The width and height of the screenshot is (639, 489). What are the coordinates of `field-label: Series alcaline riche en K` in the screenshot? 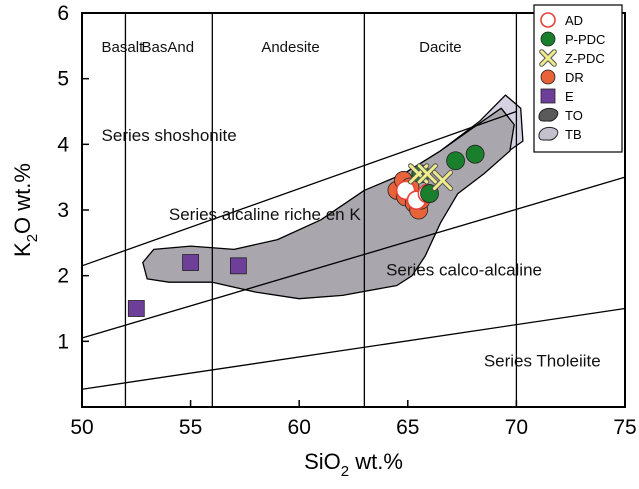 It's located at (265, 214).